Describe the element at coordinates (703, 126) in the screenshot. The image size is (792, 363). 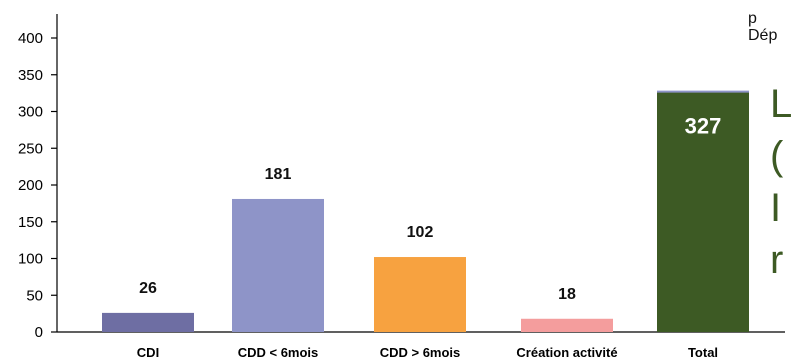
I see `bar-value-label: 327` at that location.